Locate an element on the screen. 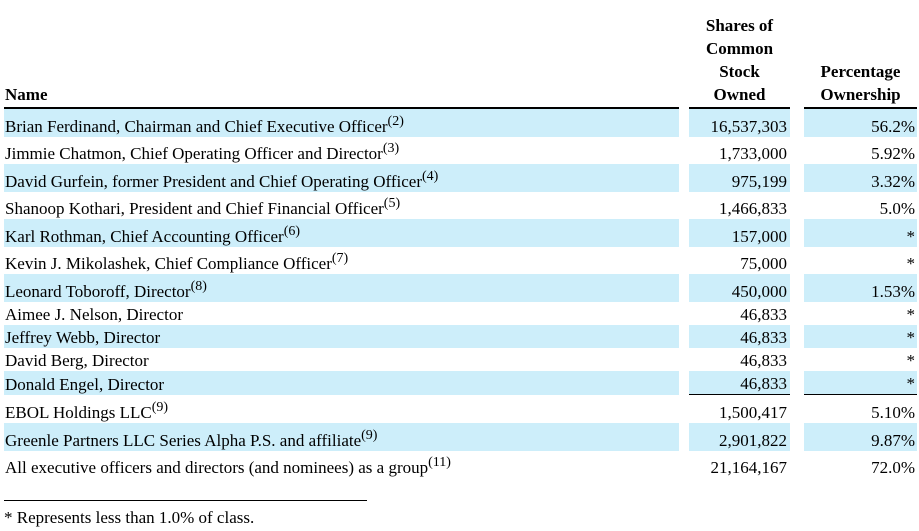  name-column-header: Name is located at coordinates (341, 61).